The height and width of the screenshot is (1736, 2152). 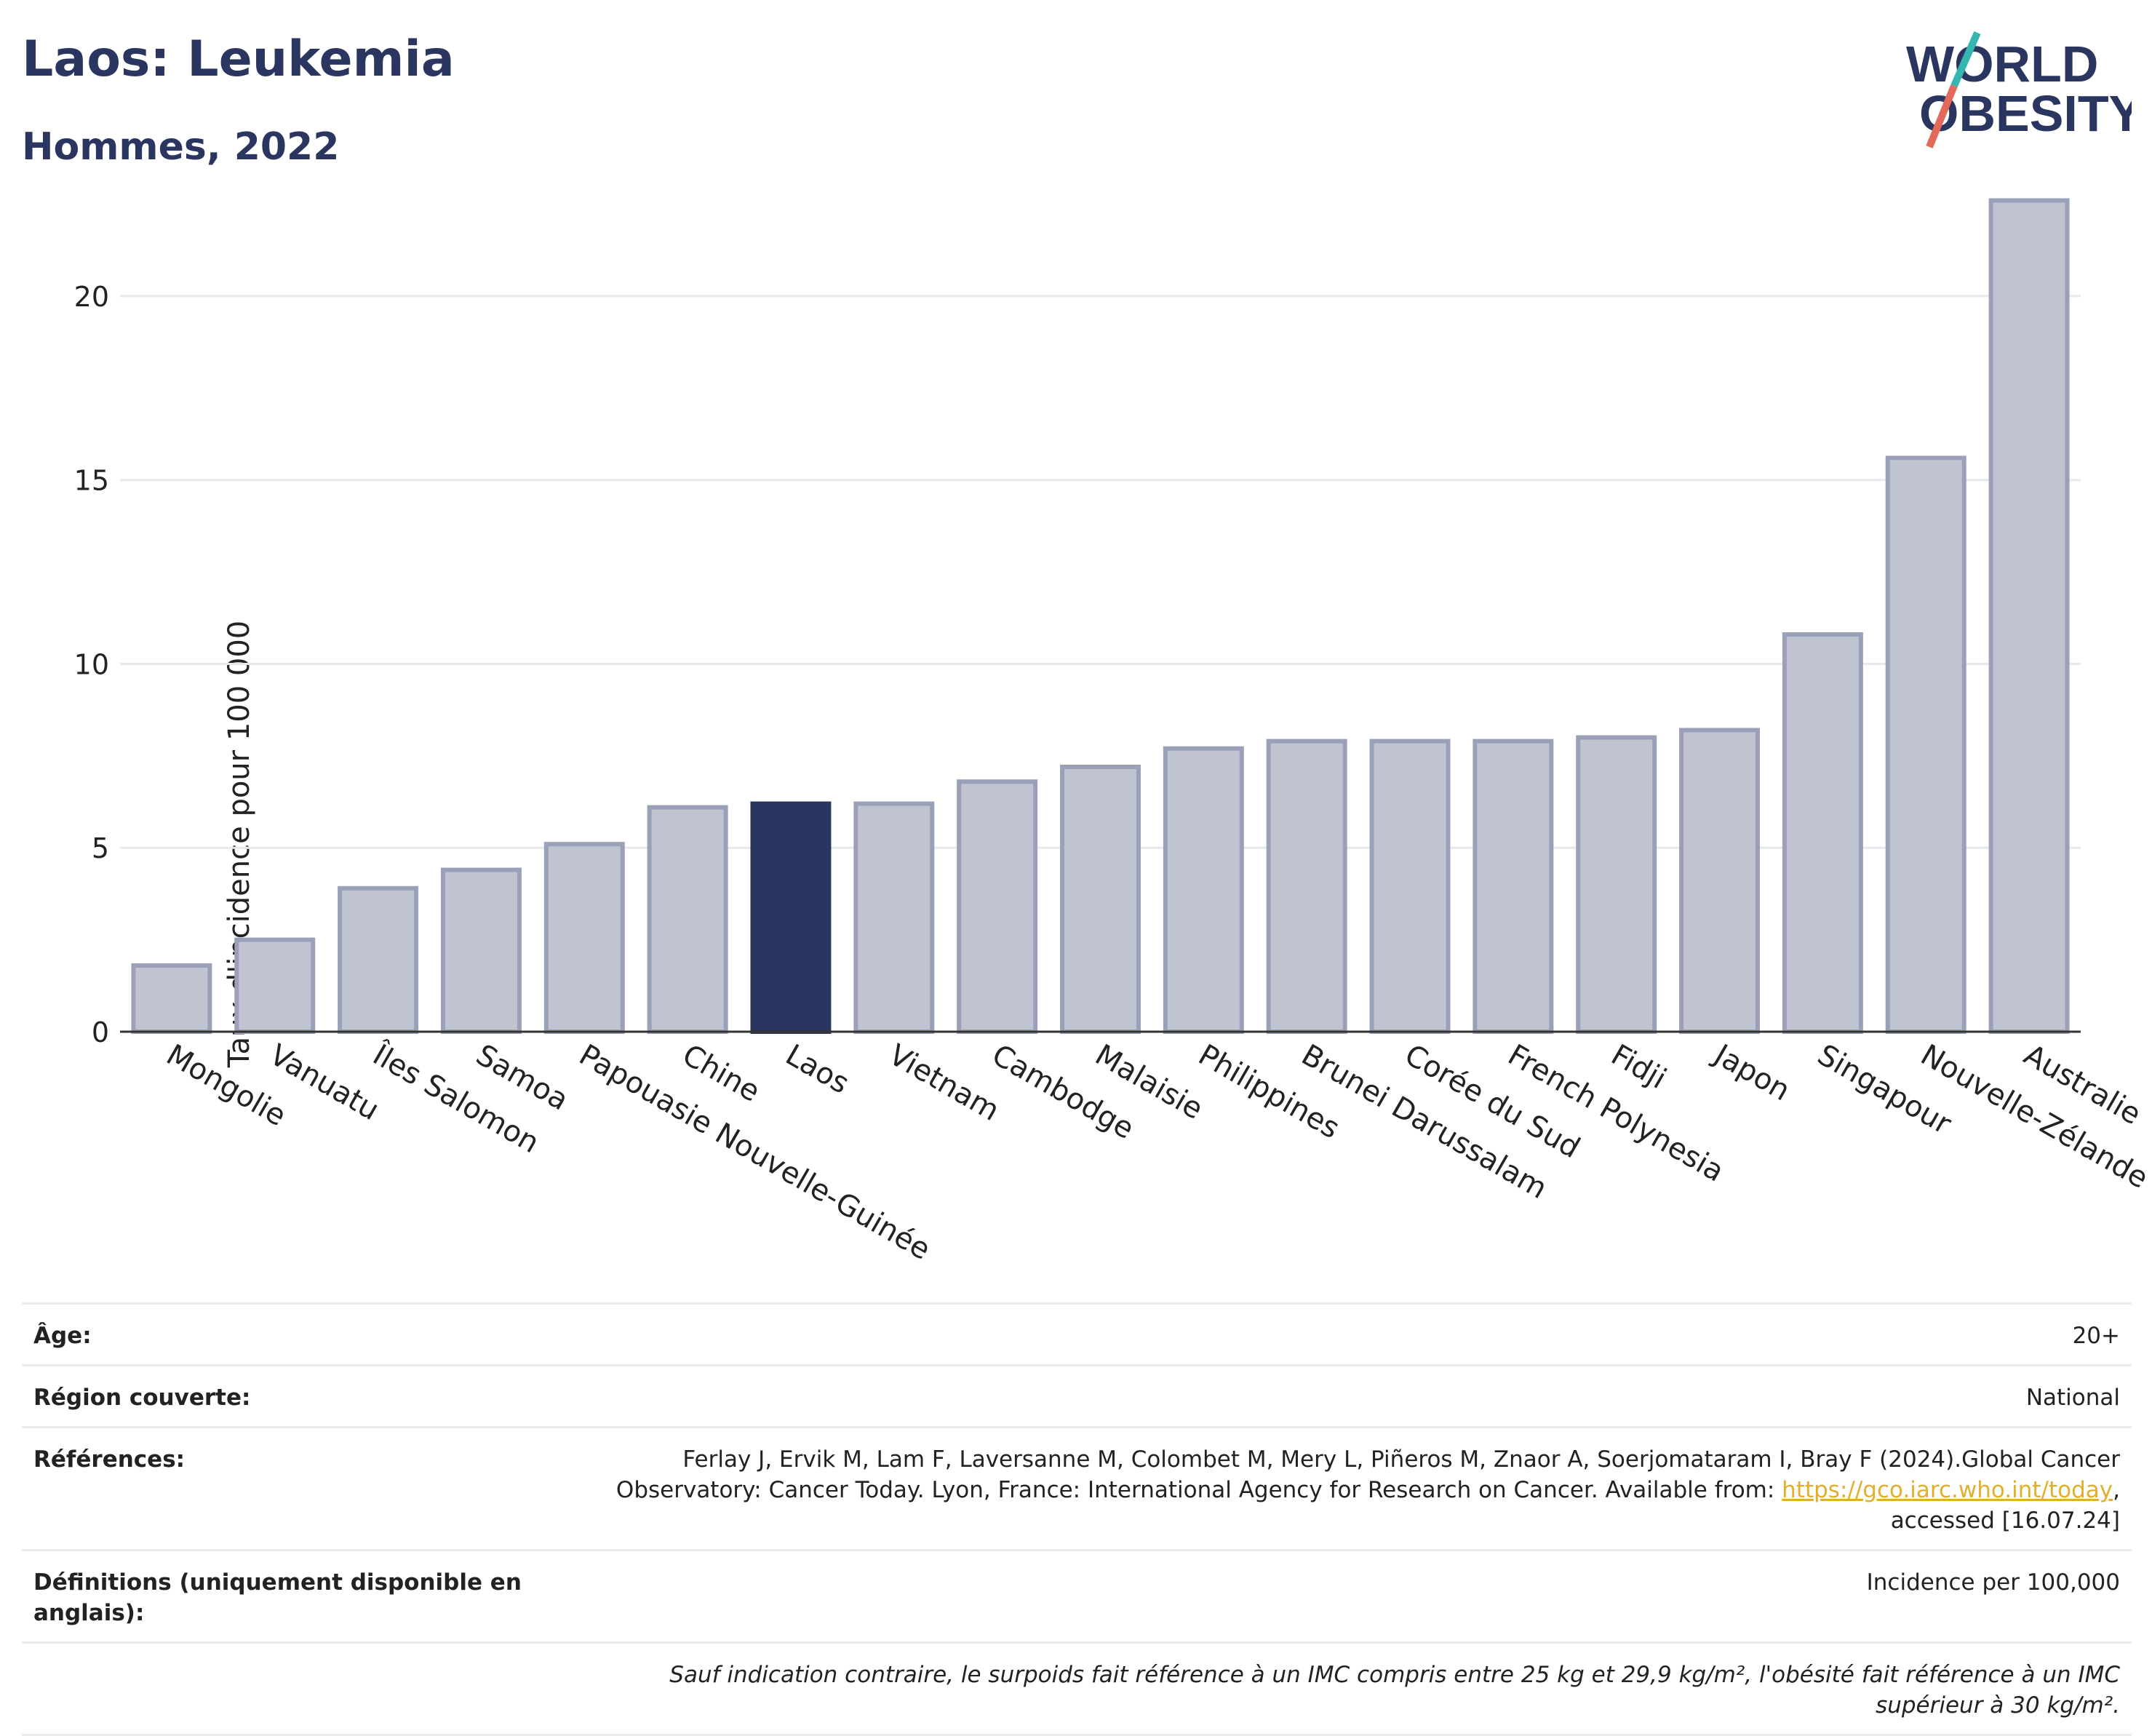 What do you see at coordinates (2096, 1336) in the screenshot?
I see `info-value: 20+` at bounding box center [2096, 1336].